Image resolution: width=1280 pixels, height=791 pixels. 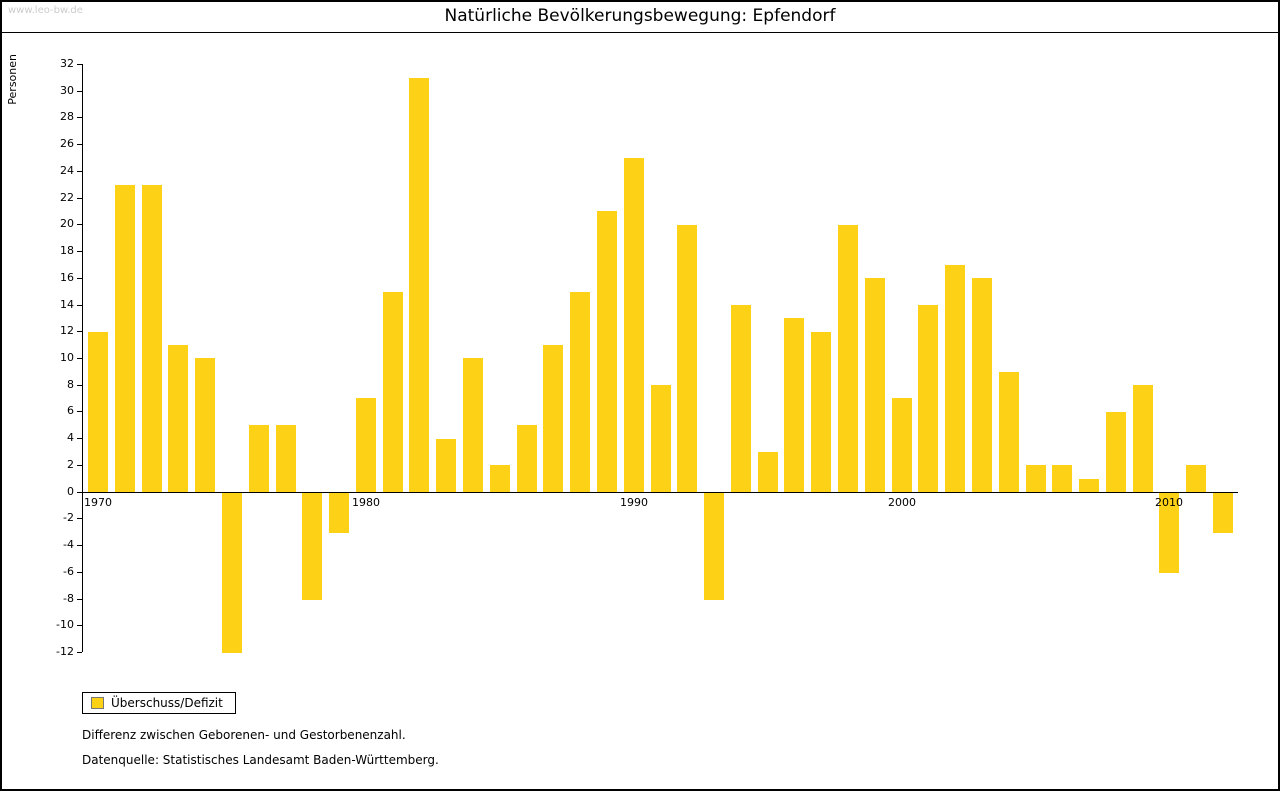 What do you see at coordinates (67, 223) in the screenshot?
I see `y-tick-label: 20` at bounding box center [67, 223].